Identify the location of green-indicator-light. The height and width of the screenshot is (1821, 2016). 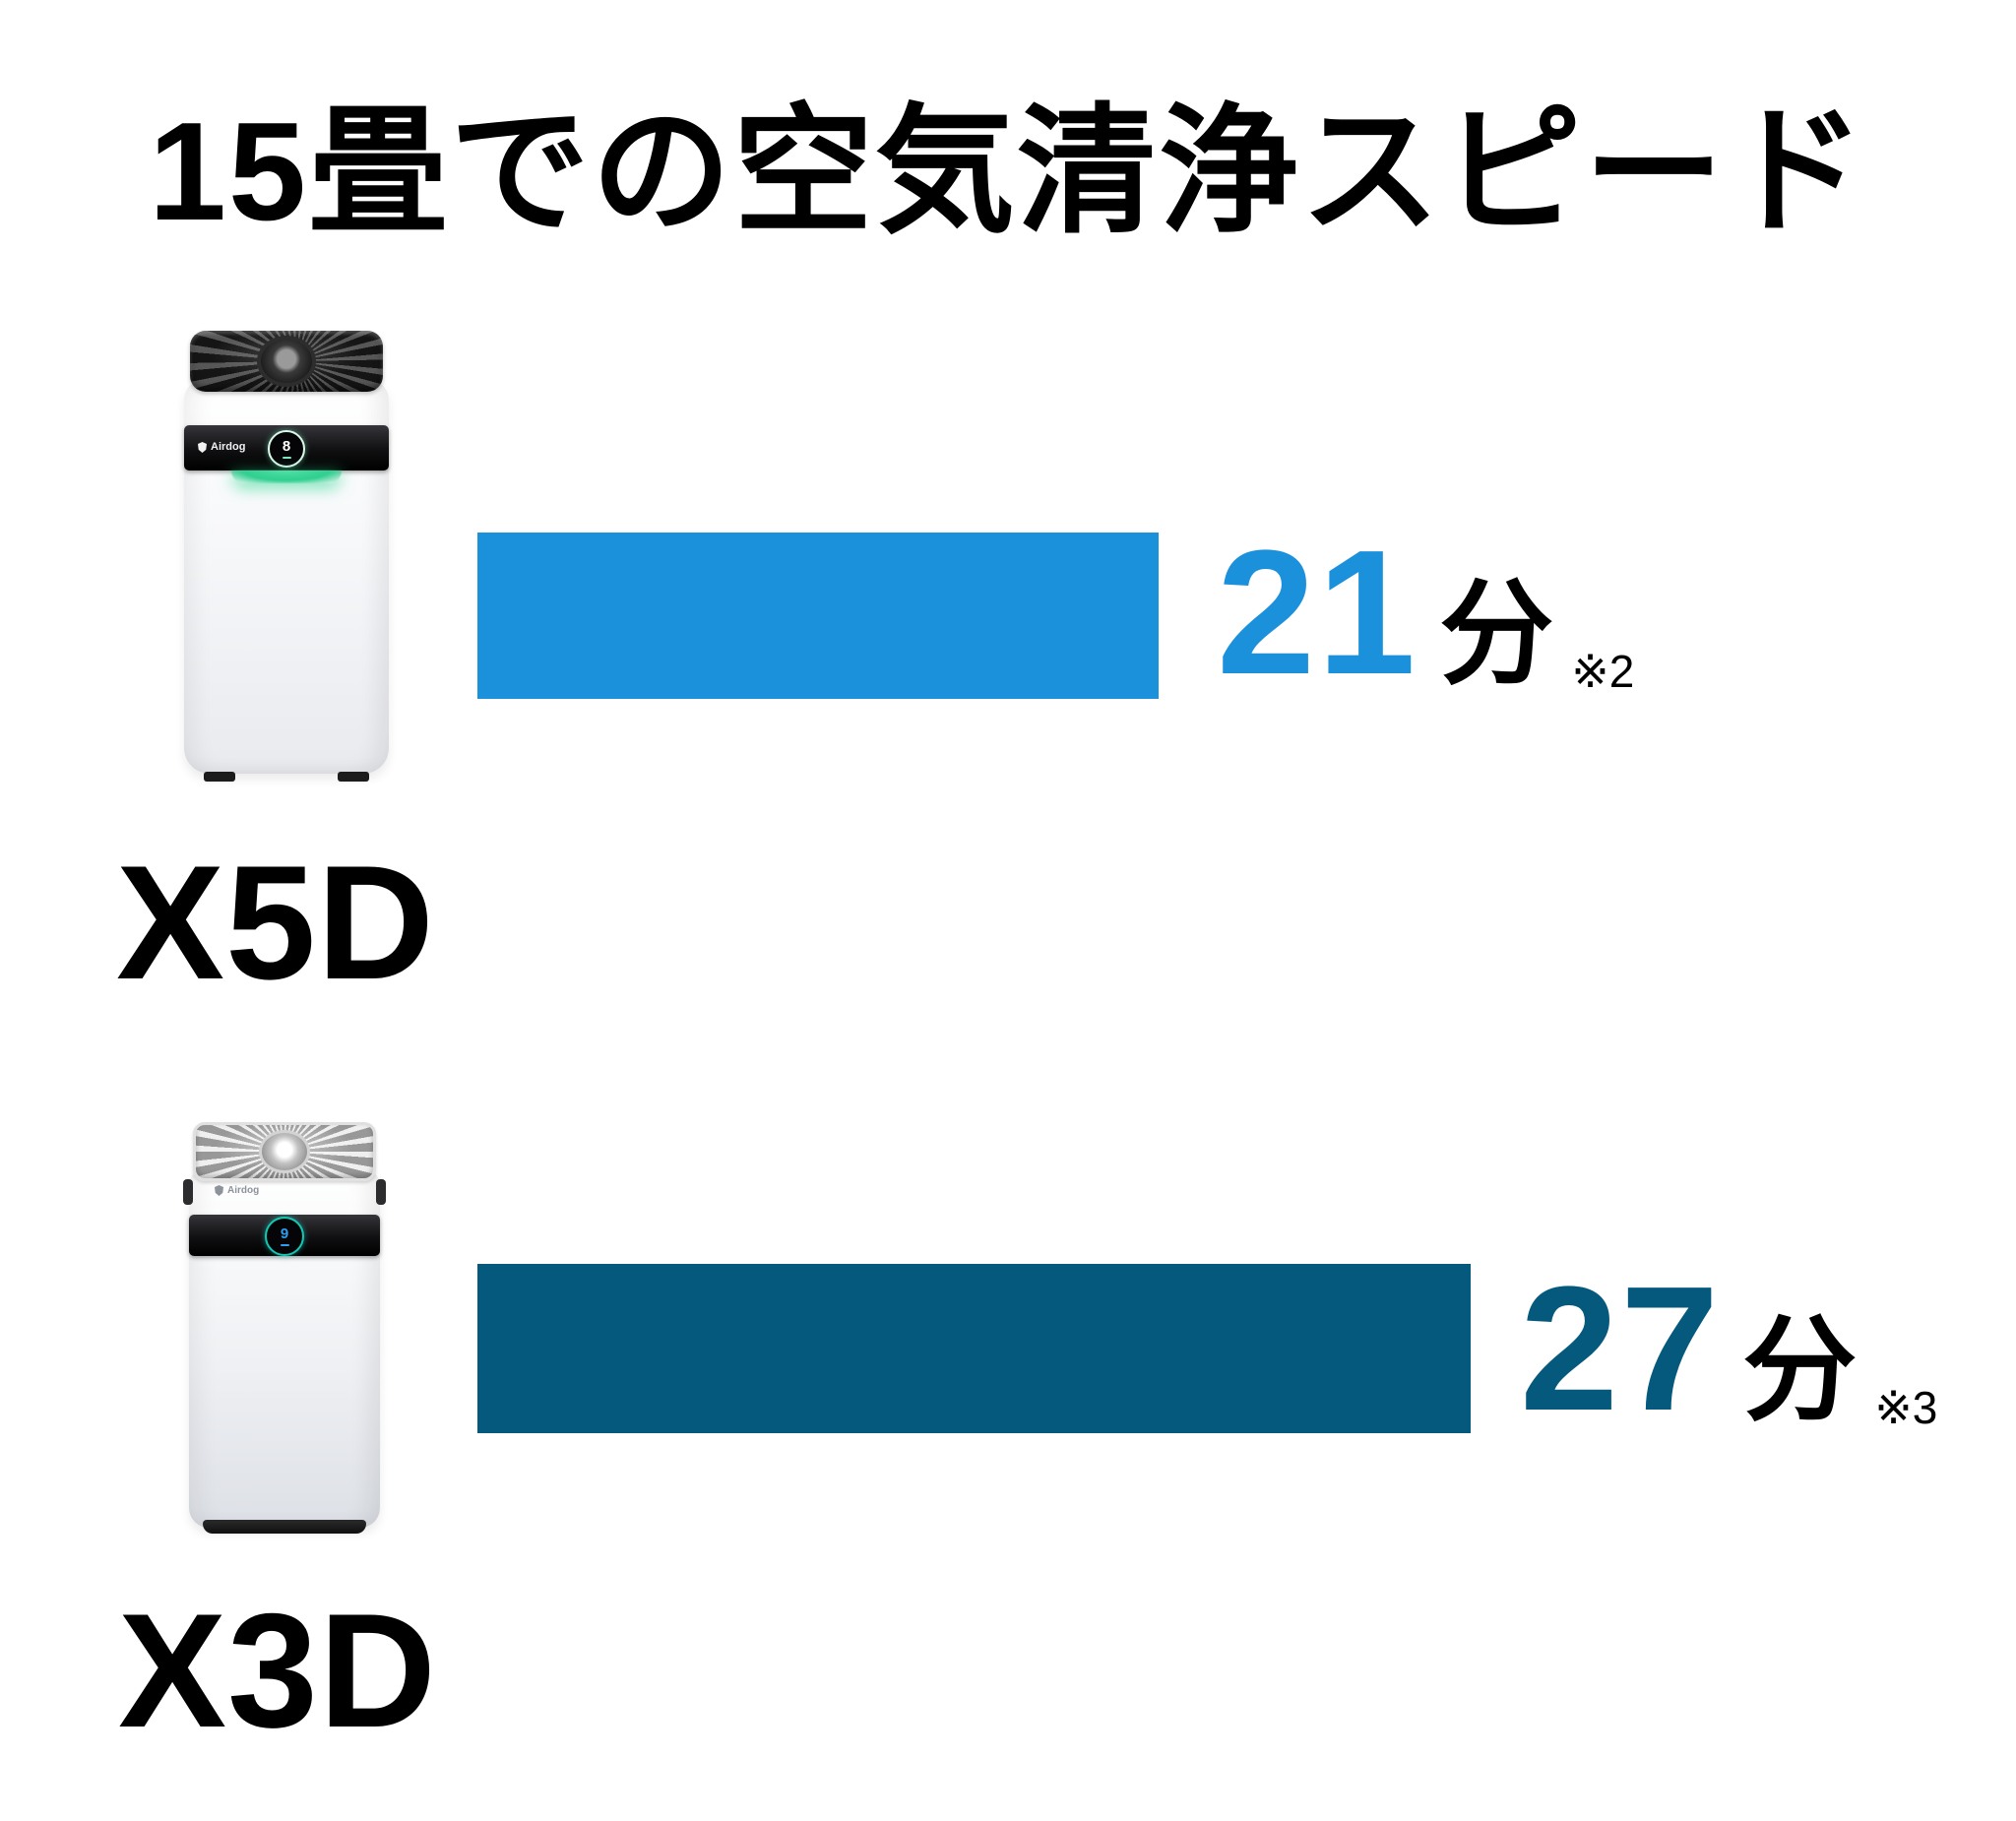
(286, 477).